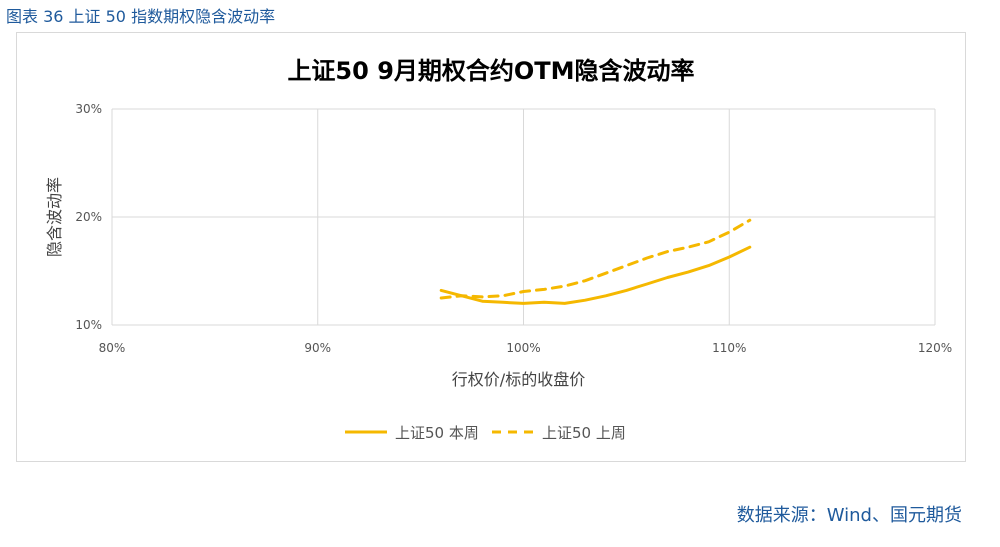 This screenshot has width=1000, height=547. What do you see at coordinates (112, 348) in the screenshot?
I see `x-tick-label: 80%` at bounding box center [112, 348].